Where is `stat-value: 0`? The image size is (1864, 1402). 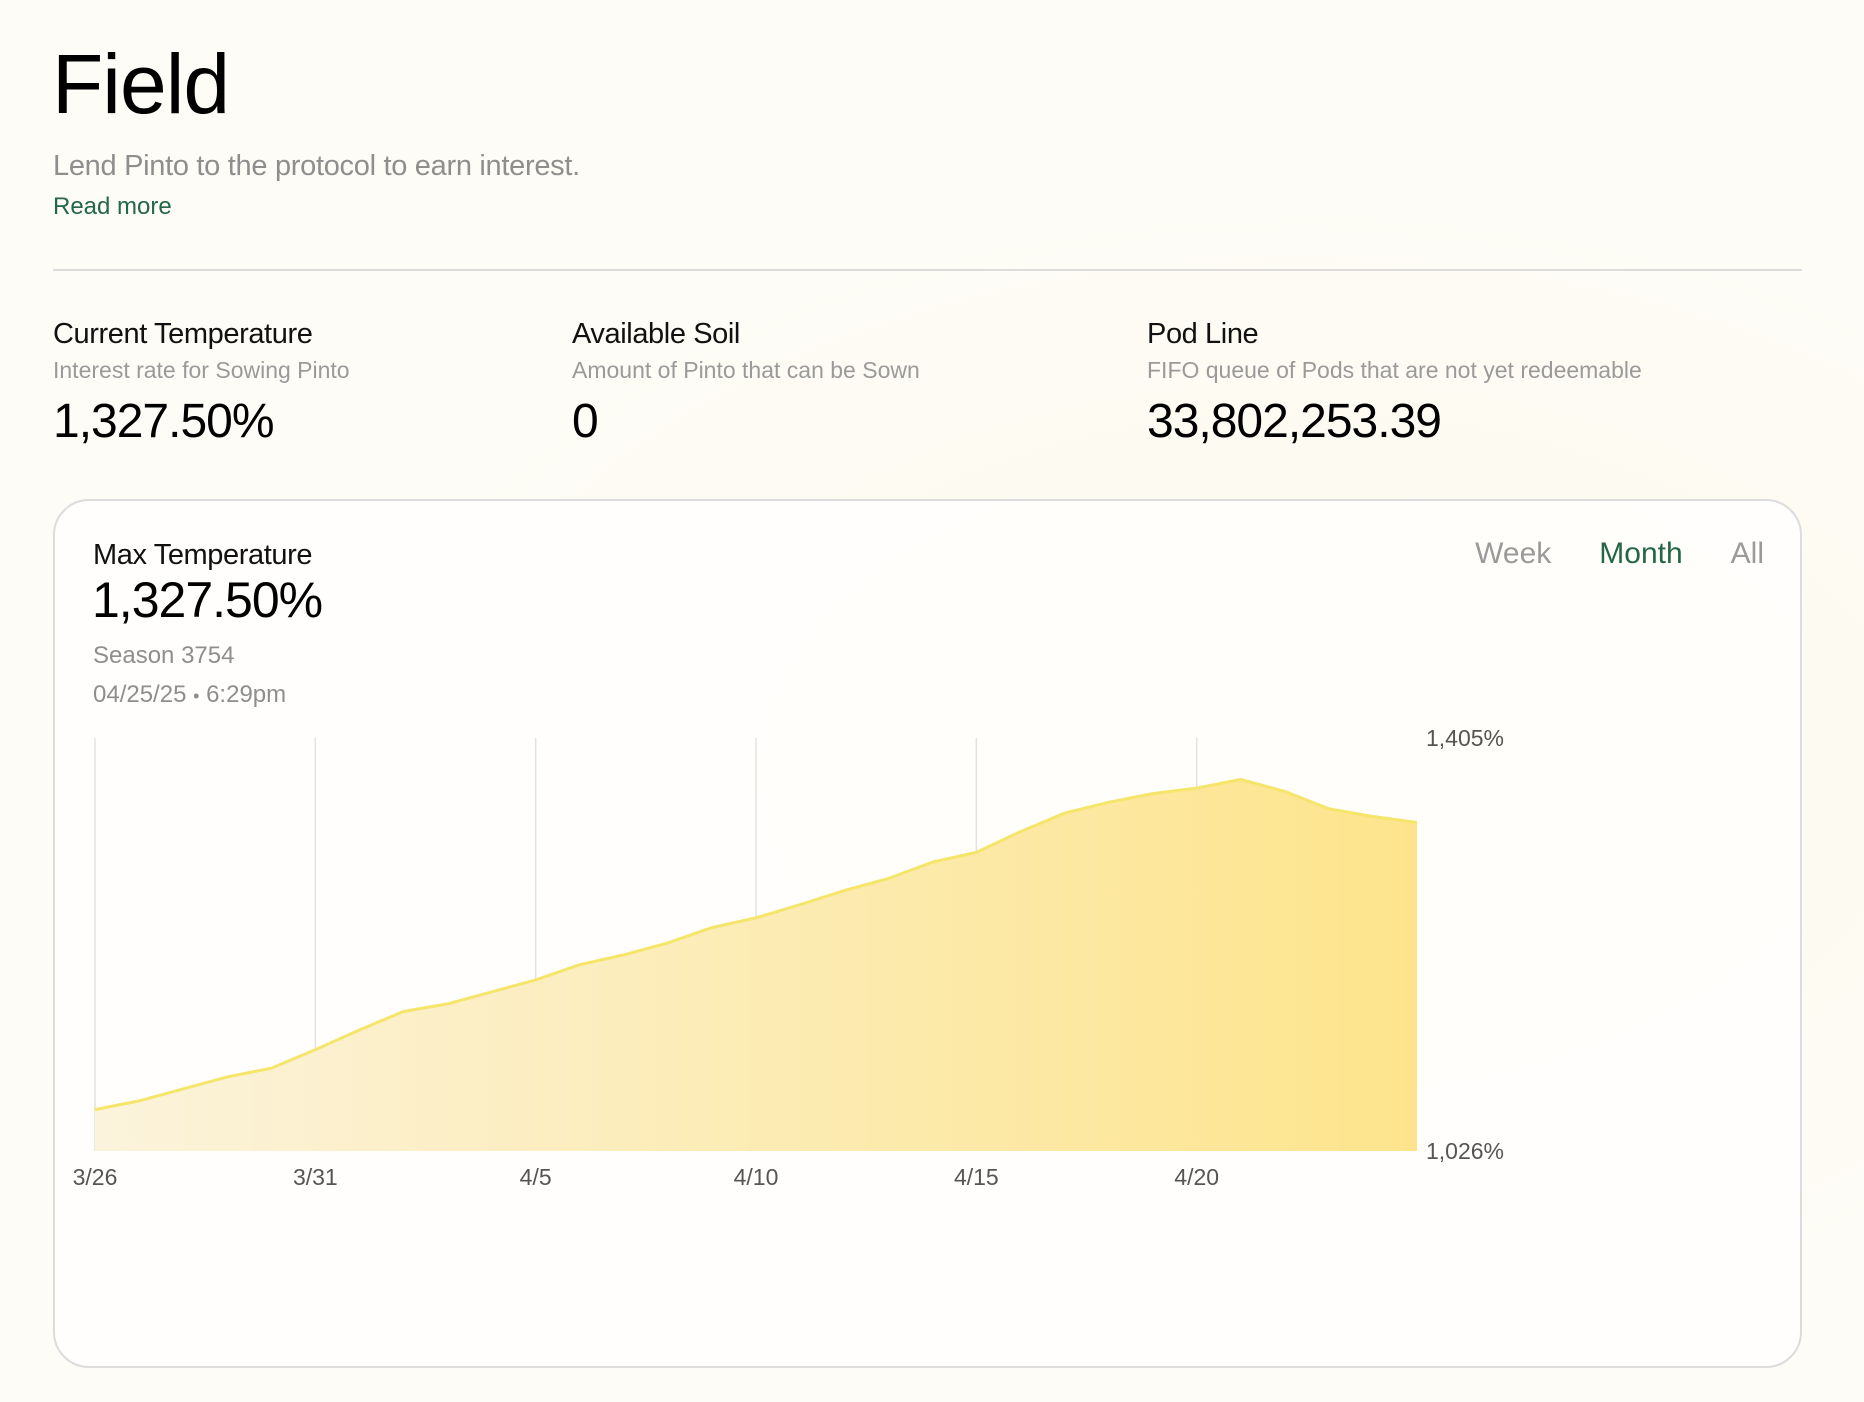
stat-value: 0 is located at coordinates (585, 421).